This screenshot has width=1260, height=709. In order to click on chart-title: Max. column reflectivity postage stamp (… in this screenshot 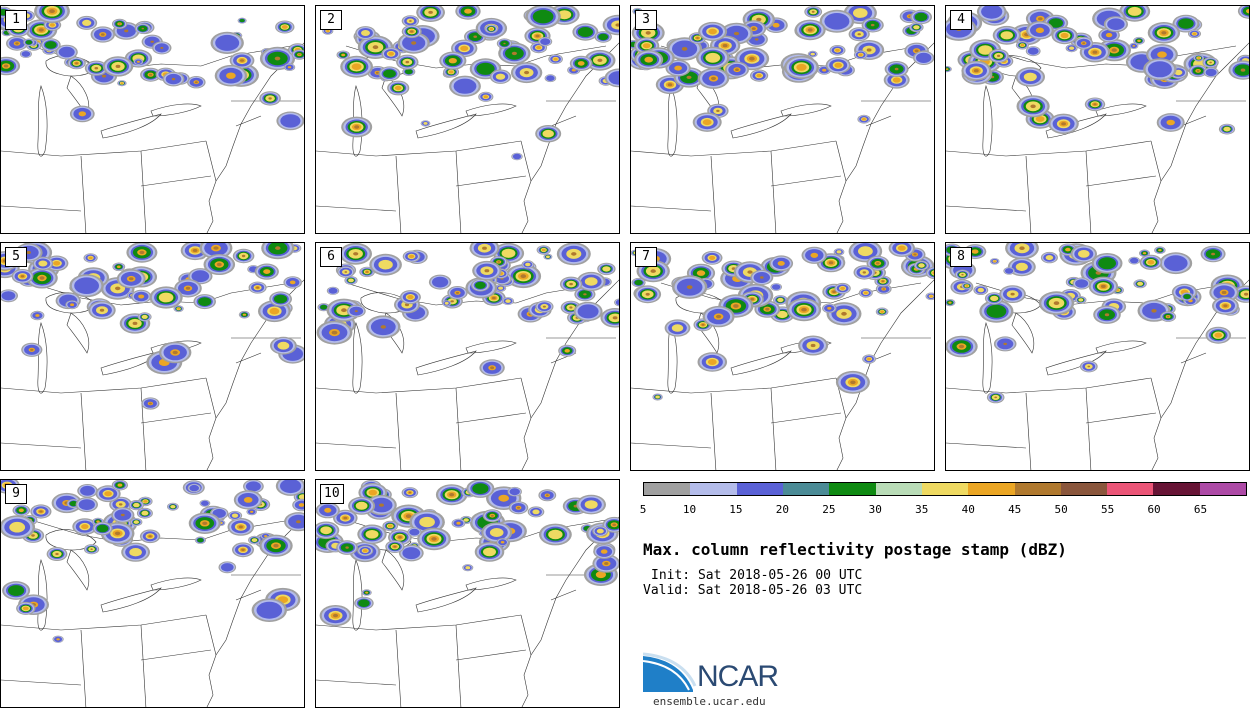, I will do `click(855, 549)`.